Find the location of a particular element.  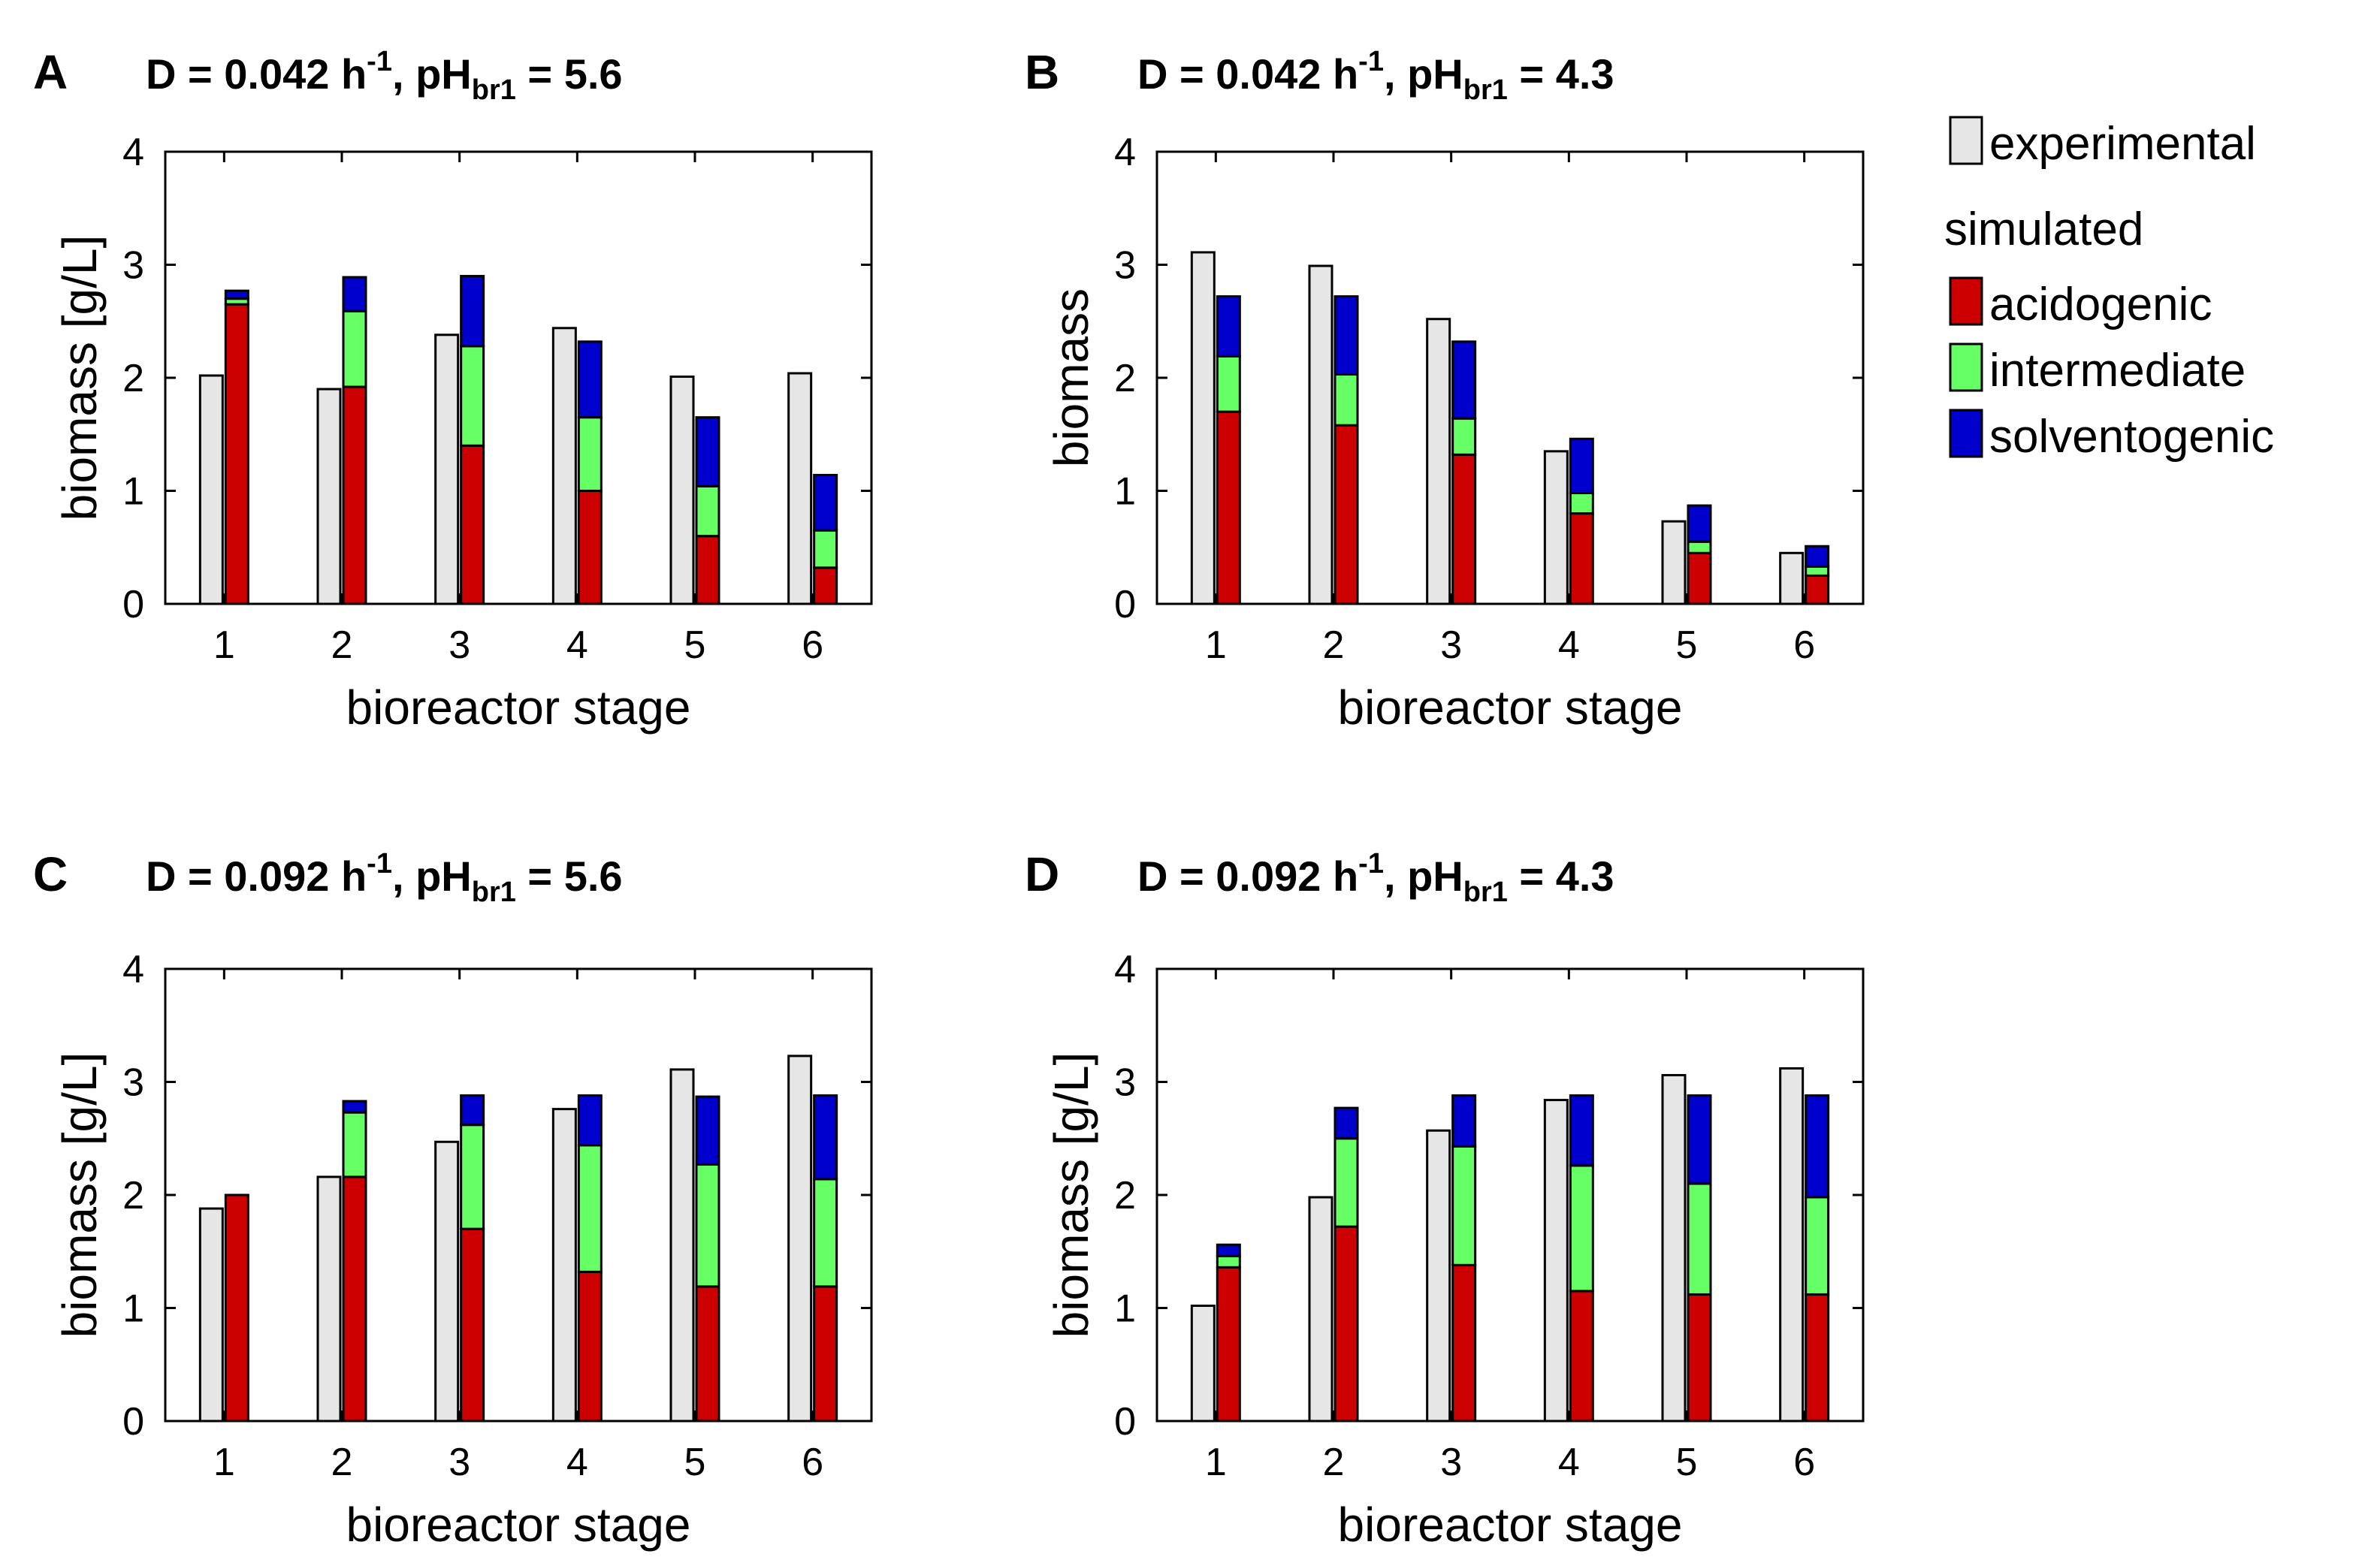

legend-swatch-solventogenic is located at coordinates (1966, 433).